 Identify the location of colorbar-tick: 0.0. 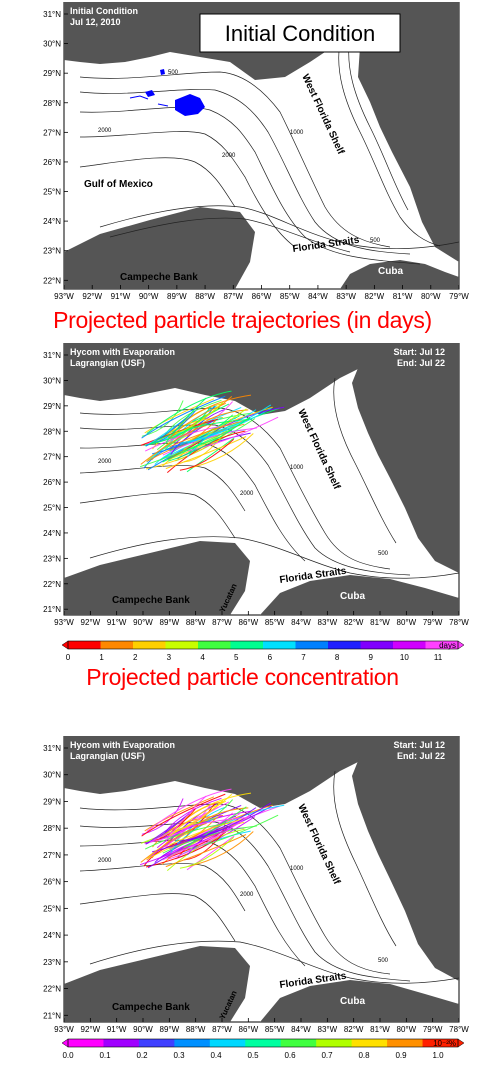
(68, 1055).